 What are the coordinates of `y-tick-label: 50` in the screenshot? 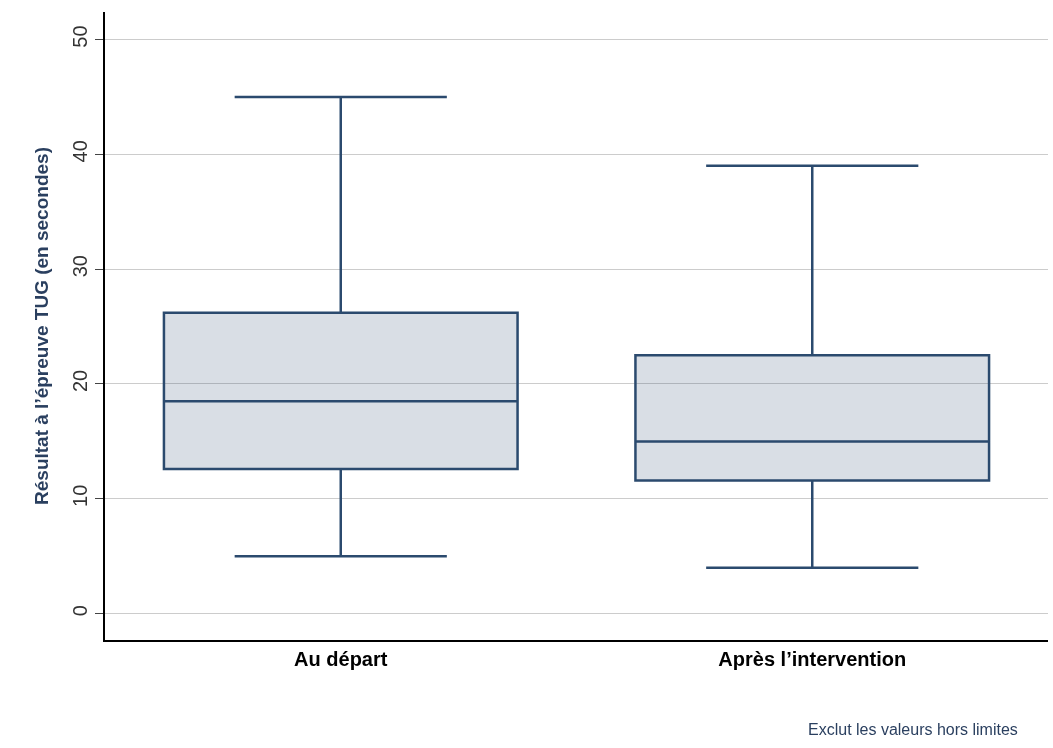 It's located at (80, 36).